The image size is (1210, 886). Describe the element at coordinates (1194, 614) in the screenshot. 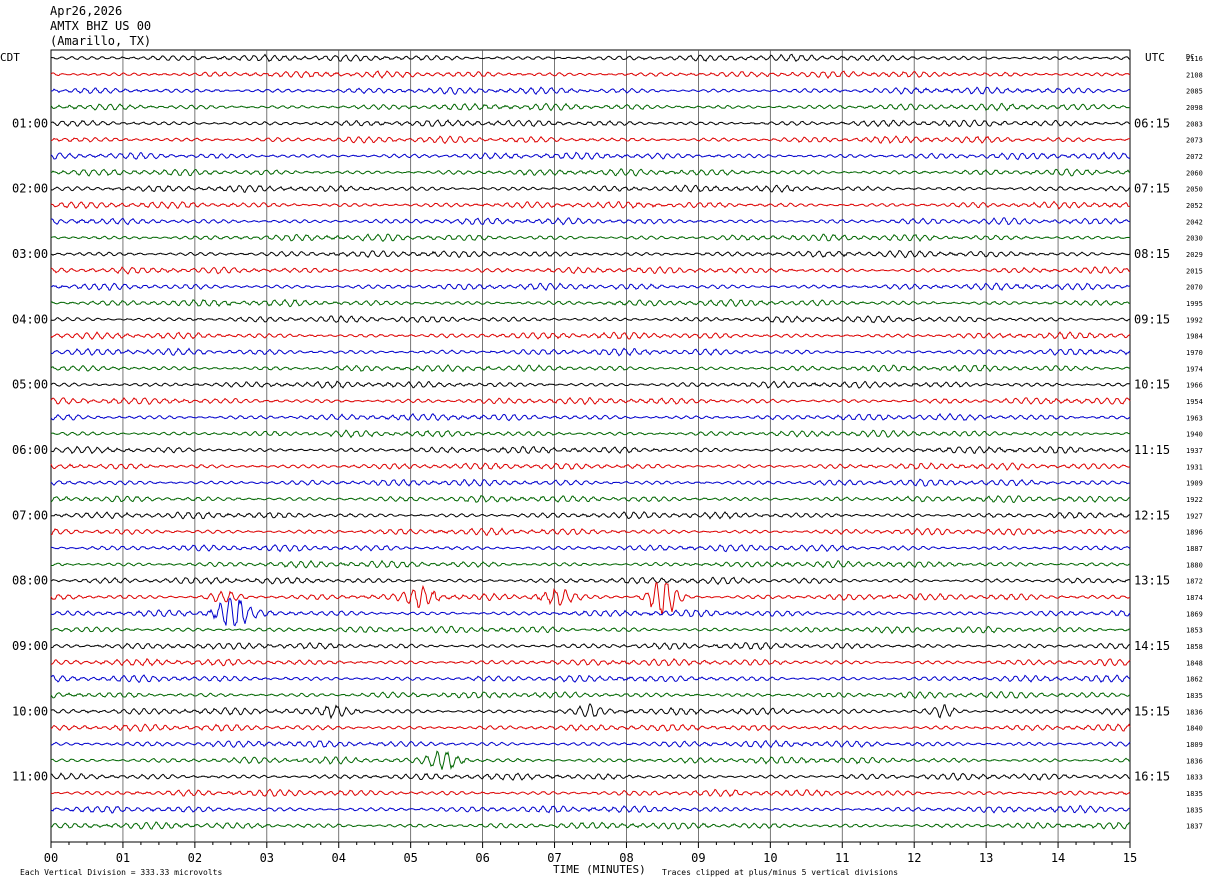

I see `dc-value: 1869` at that location.